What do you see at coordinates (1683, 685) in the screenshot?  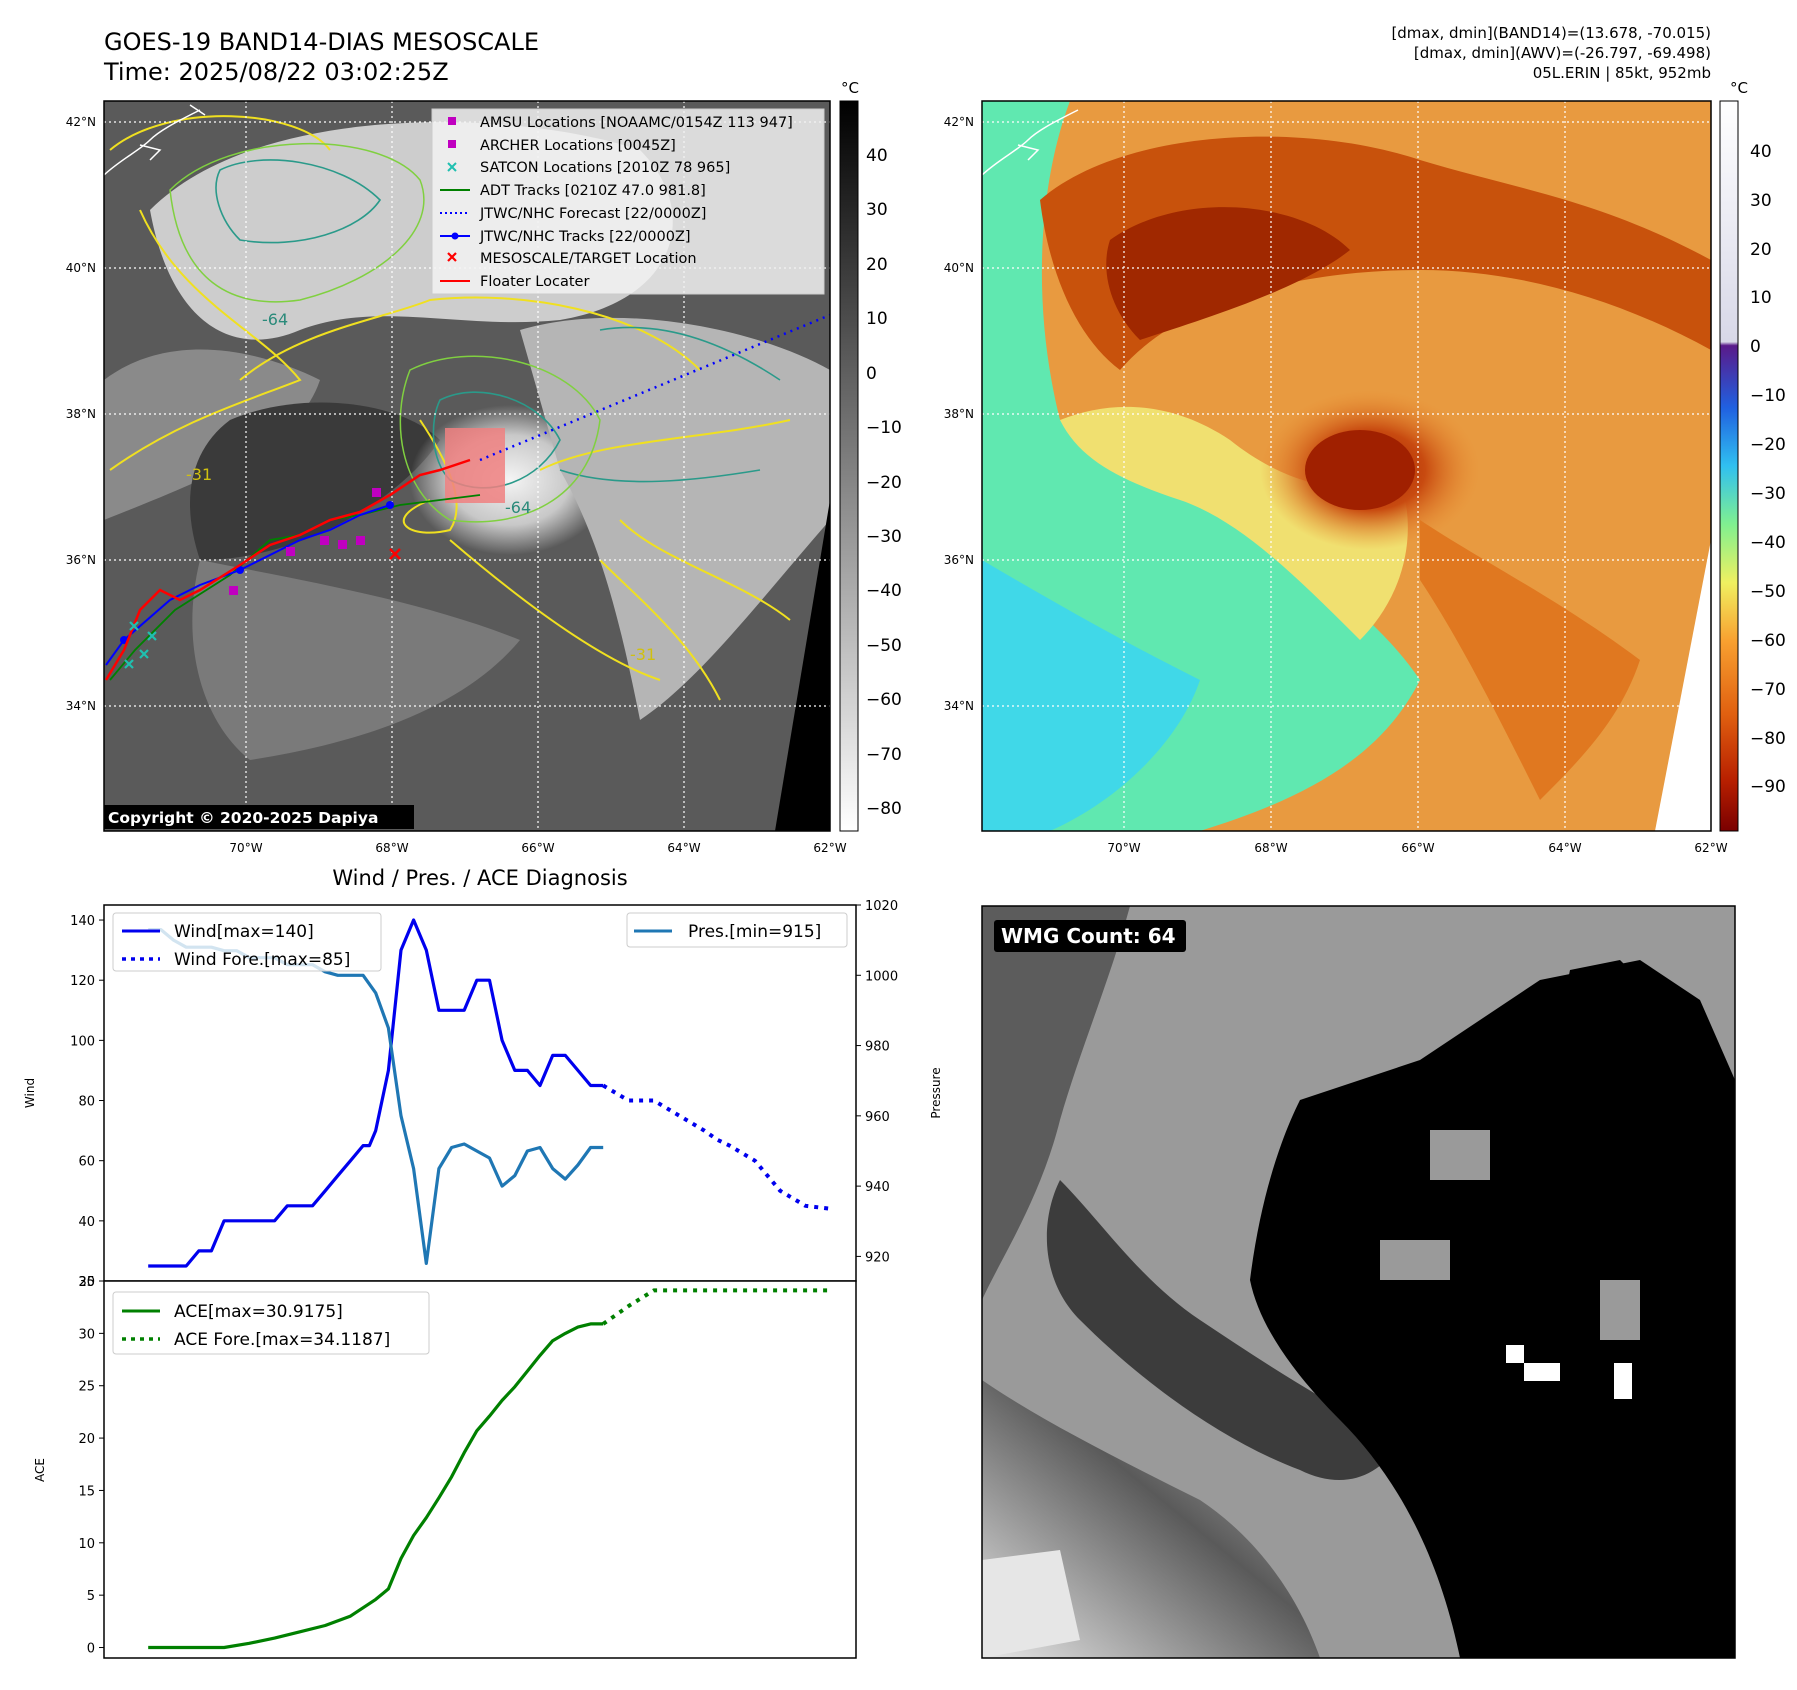 I see `awv-no-data` at bounding box center [1683, 685].